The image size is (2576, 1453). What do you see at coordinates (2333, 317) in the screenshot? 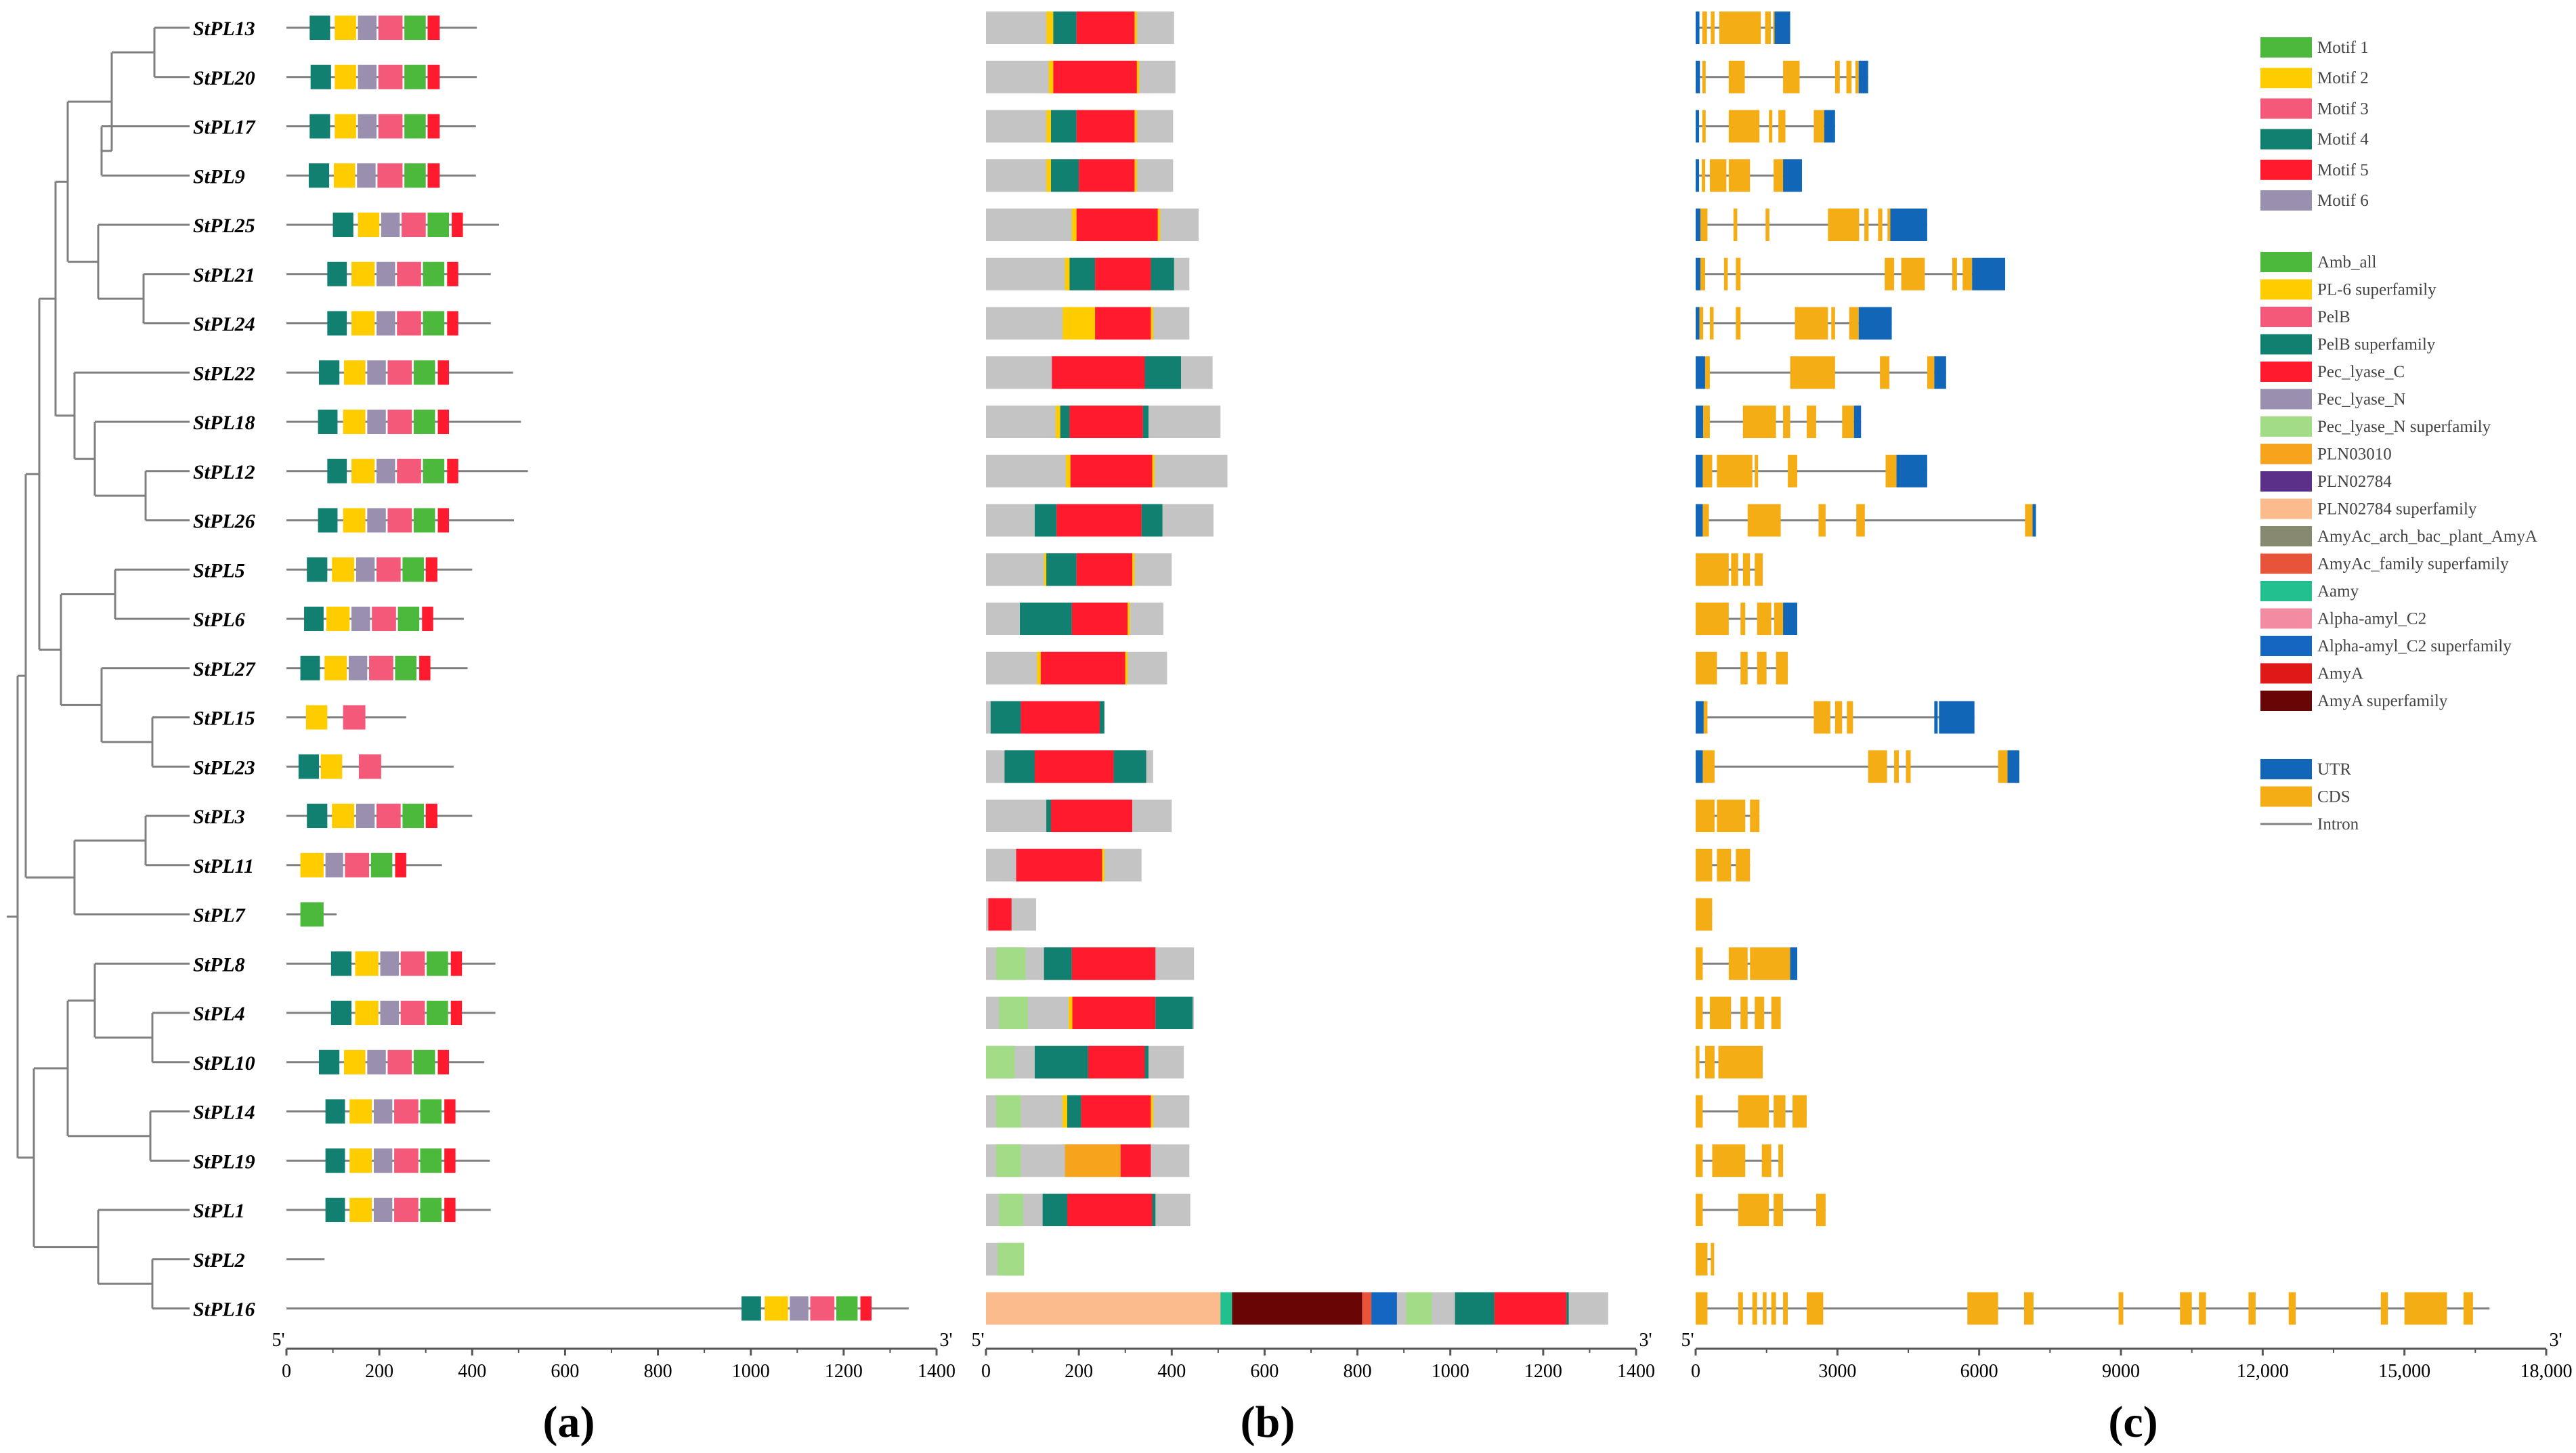
I see `legend-domain-label: PelB` at bounding box center [2333, 317].